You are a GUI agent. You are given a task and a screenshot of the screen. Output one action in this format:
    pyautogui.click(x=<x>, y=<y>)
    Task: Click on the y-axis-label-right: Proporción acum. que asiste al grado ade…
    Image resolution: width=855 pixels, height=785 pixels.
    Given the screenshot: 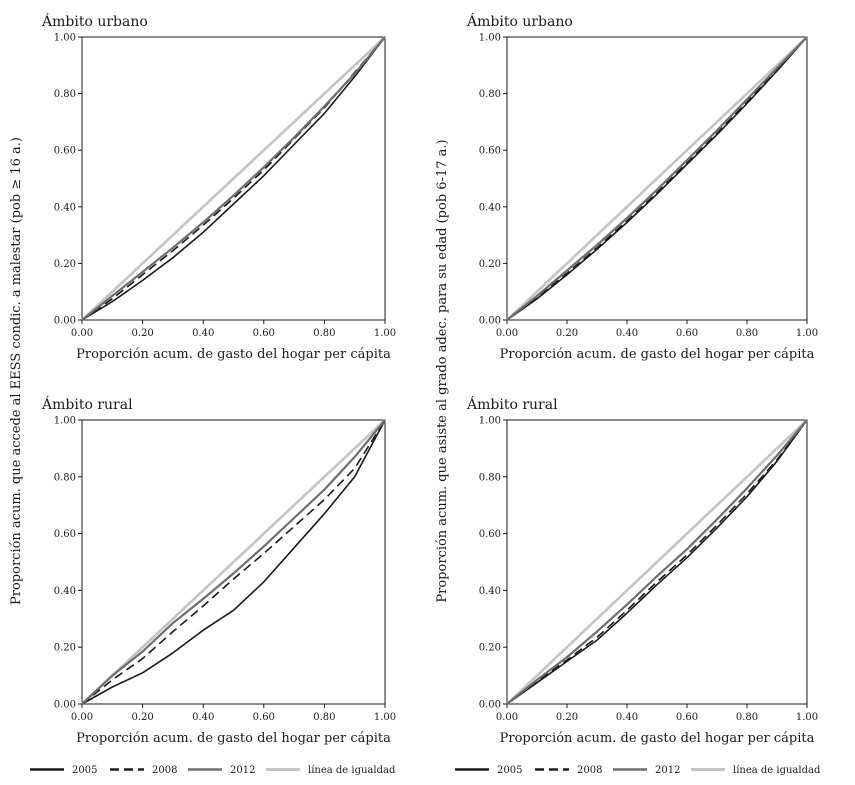 What is the action you would take?
    pyautogui.click(x=442, y=370)
    